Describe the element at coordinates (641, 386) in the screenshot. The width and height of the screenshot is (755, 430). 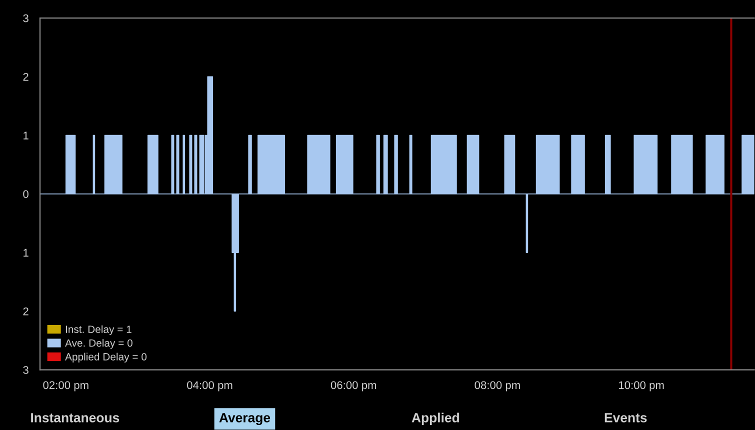
I see `x-tick-label: 10:00 pm` at that location.